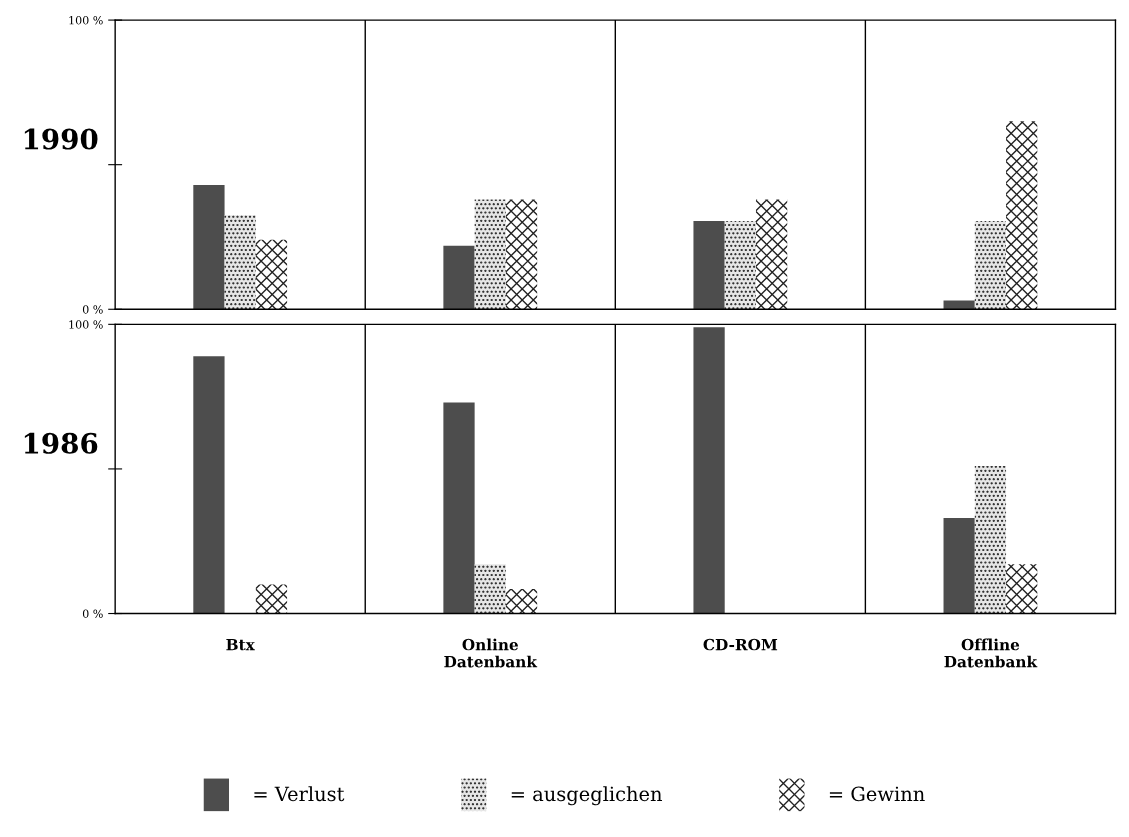 The image size is (1129, 837). Describe the element at coordinates (587, 796) in the screenshot. I see `legend-label: = ausgeglichen` at that location.